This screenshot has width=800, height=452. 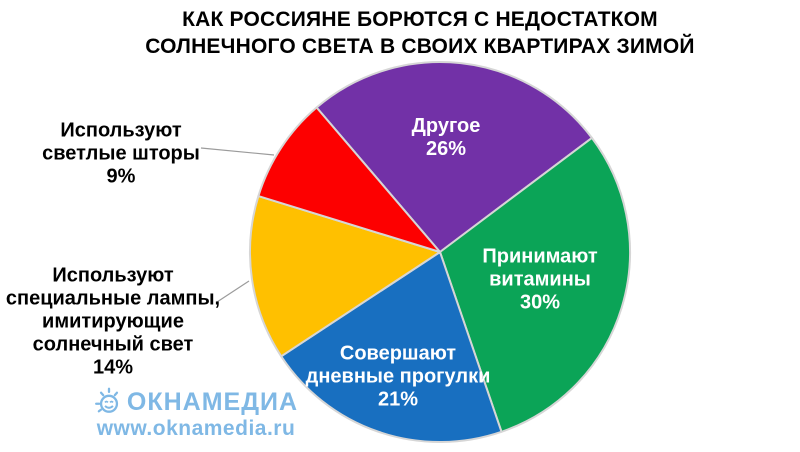 What do you see at coordinates (398, 376) in the screenshot?
I see `slice-label-progulki: Совершают дневные прогулки 21%` at bounding box center [398, 376].